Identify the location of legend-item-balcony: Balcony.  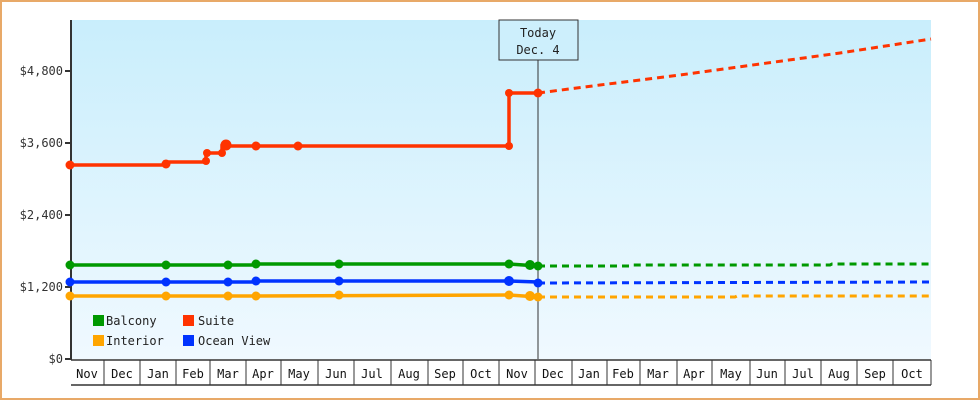
(125, 321).